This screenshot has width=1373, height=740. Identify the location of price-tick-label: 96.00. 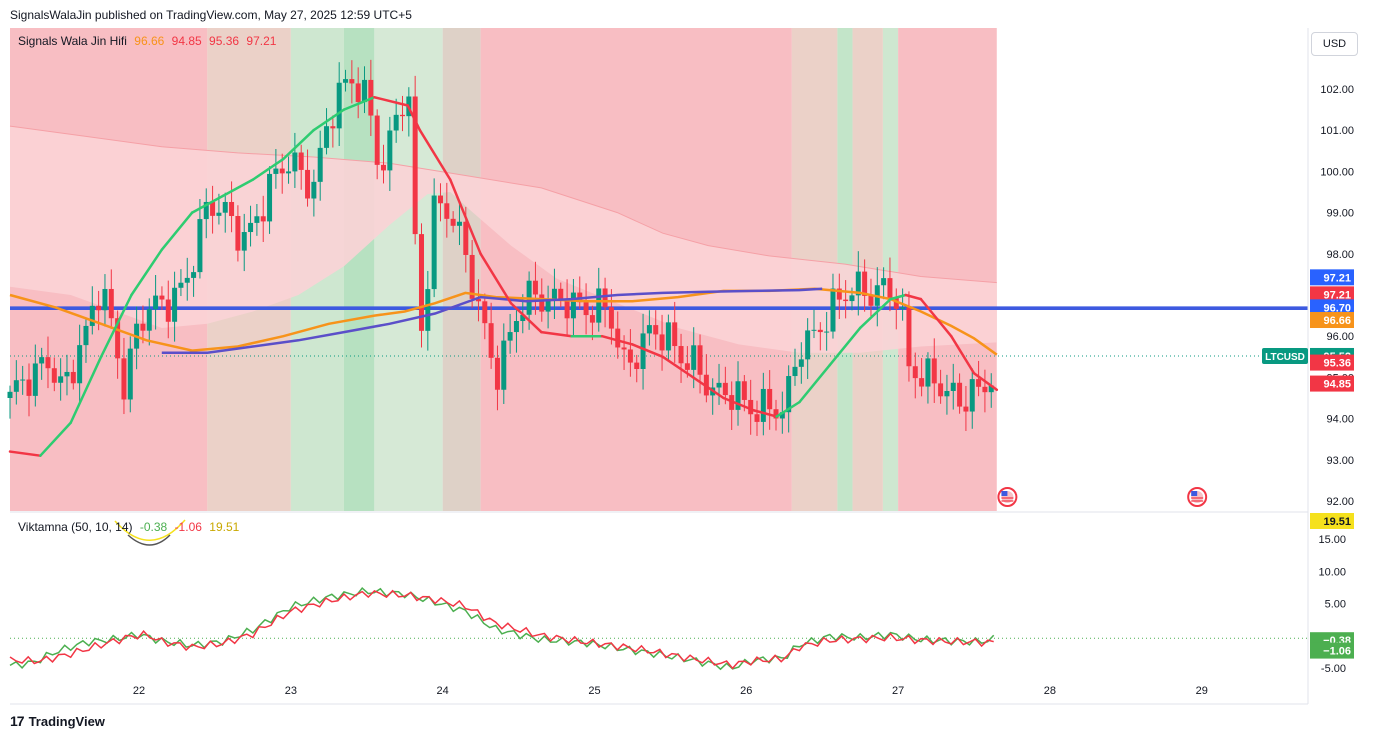
(1340, 337).